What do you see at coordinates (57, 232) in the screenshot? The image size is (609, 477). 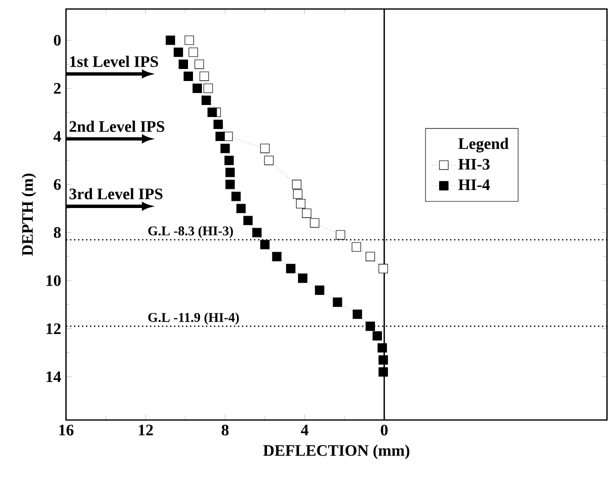 I see `y-tick-label: 8` at bounding box center [57, 232].